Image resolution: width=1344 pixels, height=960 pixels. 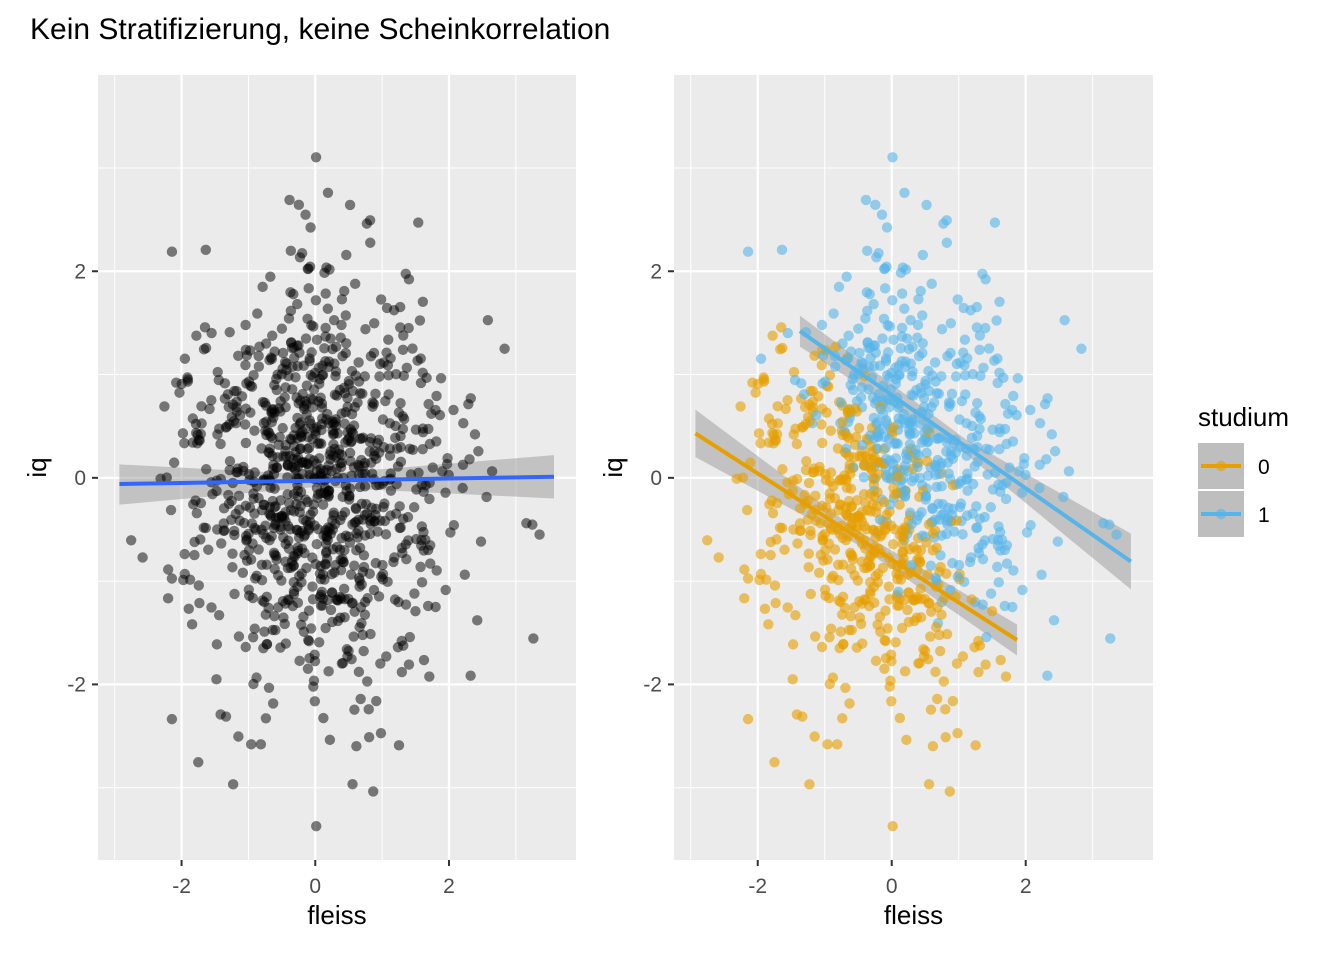 What do you see at coordinates (449, 886) in the screenshot?
I see `x-tick-label: 2` at bounding box center [449, 886].